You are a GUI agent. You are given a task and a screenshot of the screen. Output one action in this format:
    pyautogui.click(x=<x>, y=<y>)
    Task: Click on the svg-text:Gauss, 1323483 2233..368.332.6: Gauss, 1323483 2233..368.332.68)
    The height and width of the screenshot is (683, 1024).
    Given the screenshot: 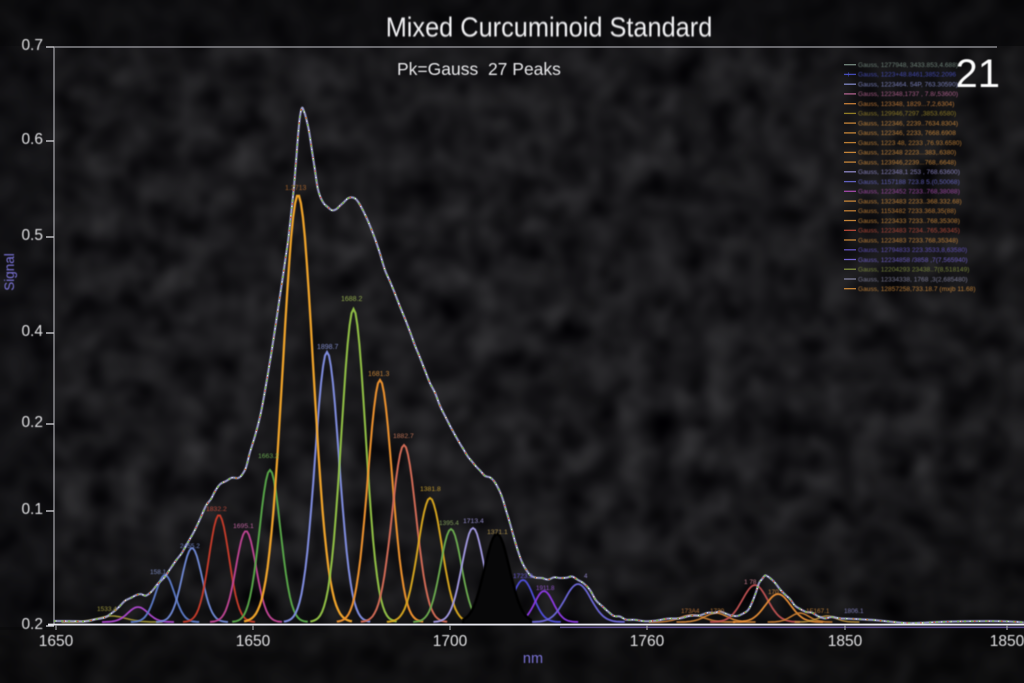 What is the action you would take?
    pyautogui.click(x=910, y=201)
    